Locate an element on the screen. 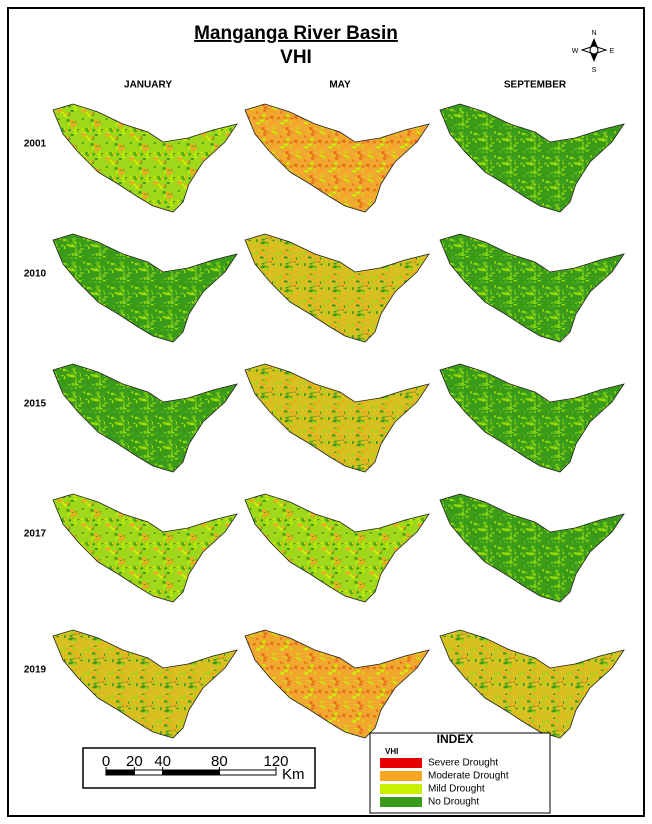  legend-subtitle: VHI is located at coordinates (391, 751).